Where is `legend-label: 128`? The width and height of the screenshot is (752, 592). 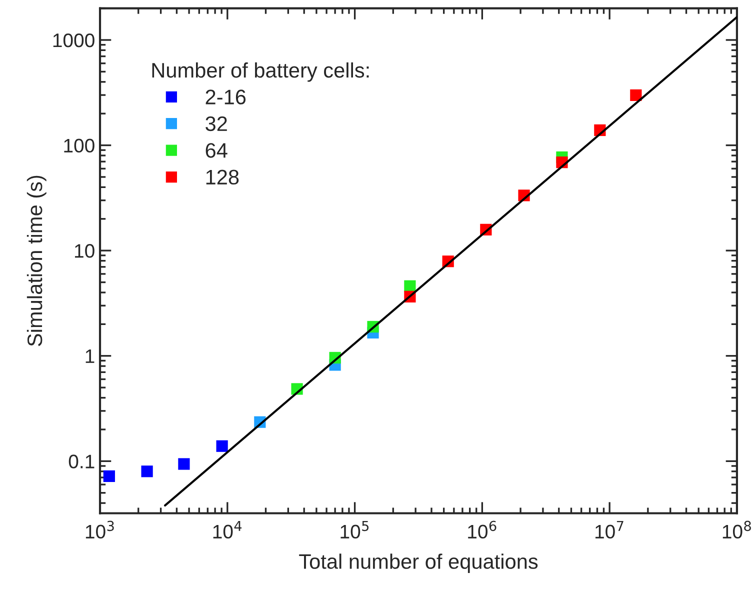
legend-label: 128 is located at coordinates (222, 177).